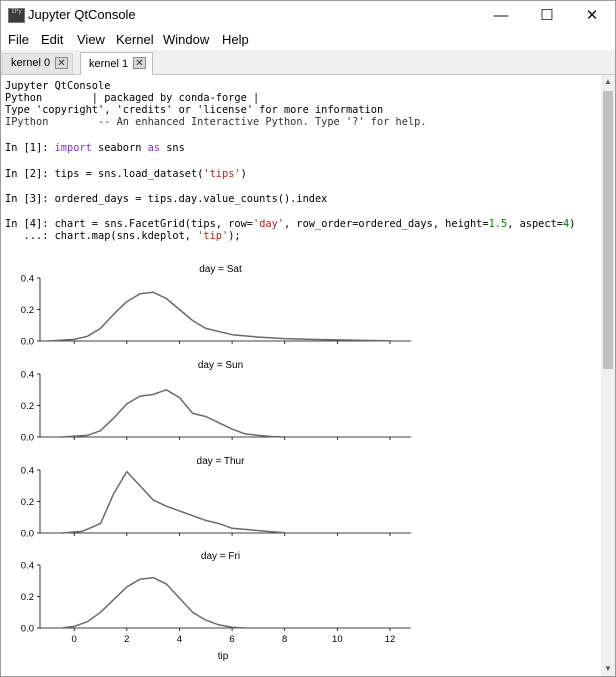 This screenshot has width=616, height=677. What do you see at coordinates (223, 656) in the screenshot?
I see `x-axis-label: tip` at bounding box center [223, 656].